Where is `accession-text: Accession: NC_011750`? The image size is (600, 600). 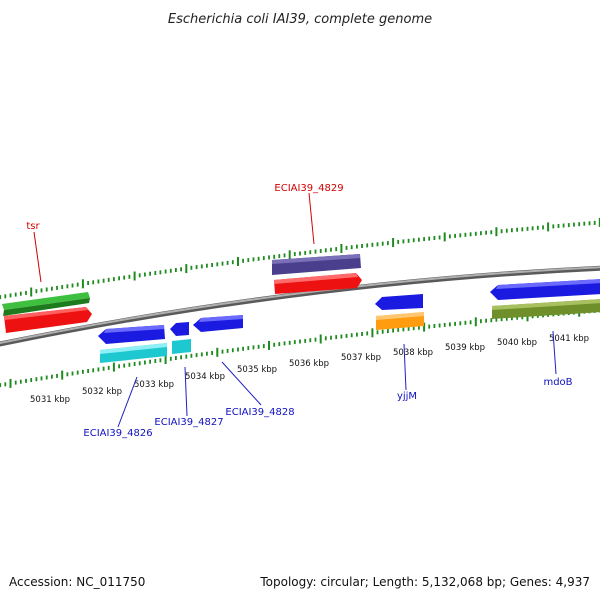 accession-text: Accession: NC_011750 is located at coordinates (77, 582).